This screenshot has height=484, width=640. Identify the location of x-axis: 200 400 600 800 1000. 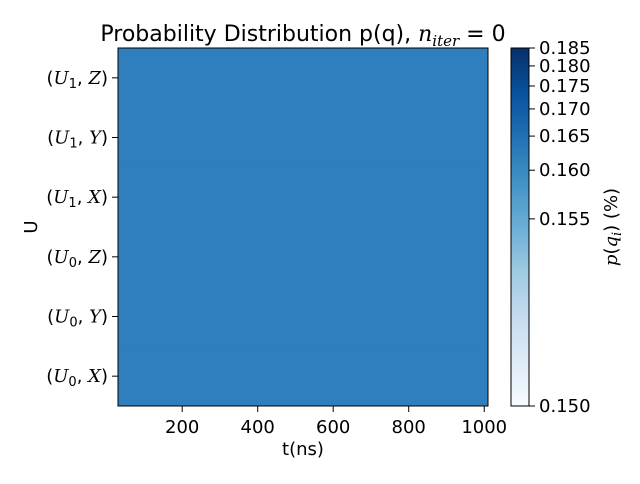
(336, 422).